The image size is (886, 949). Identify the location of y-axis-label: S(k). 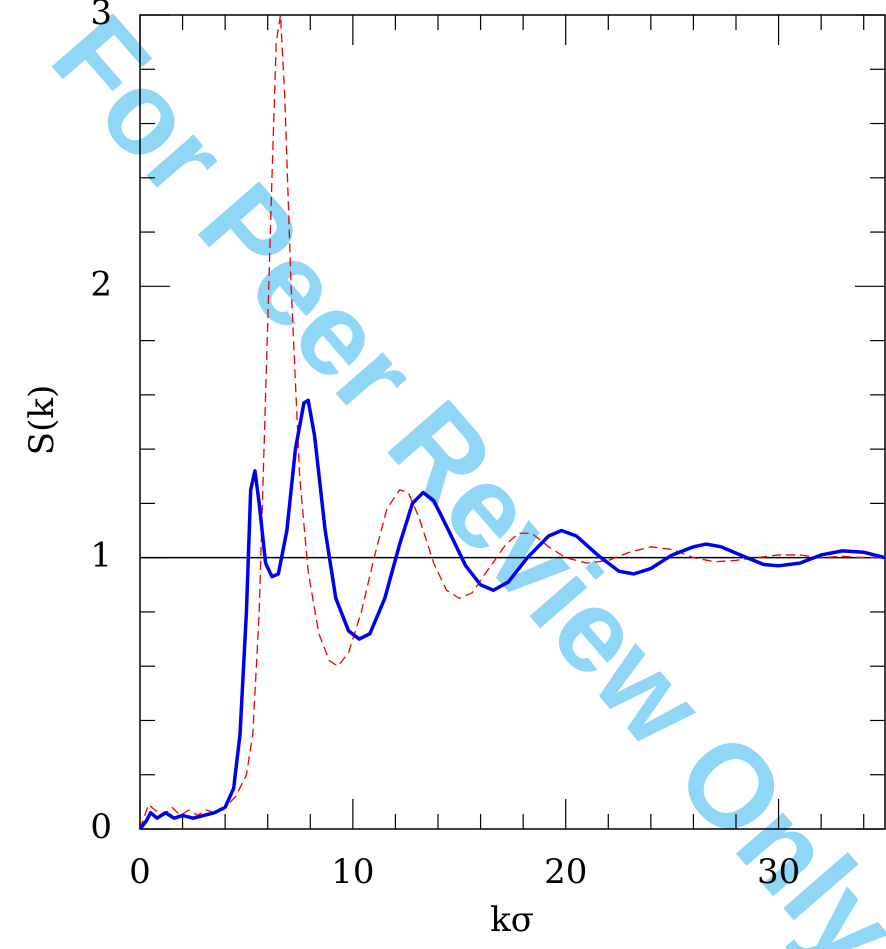
(42, 420).